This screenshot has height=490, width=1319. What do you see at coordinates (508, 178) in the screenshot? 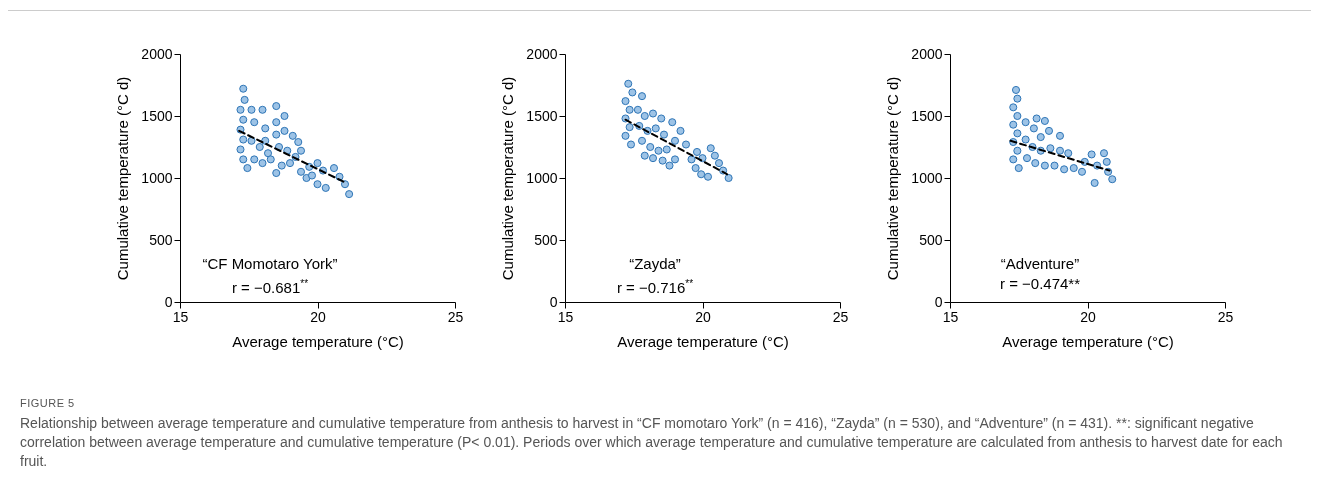
I see `y-axis-title: Cumulative temperature (°C d)` at bounding box center [508, 178].